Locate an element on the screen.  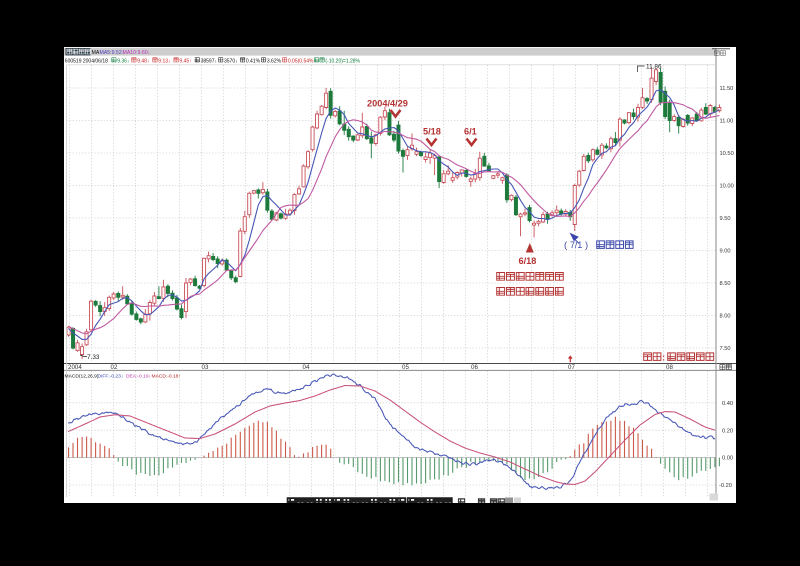
svg-text: MA5:9.52↓ is located at coordinates (112, 53).